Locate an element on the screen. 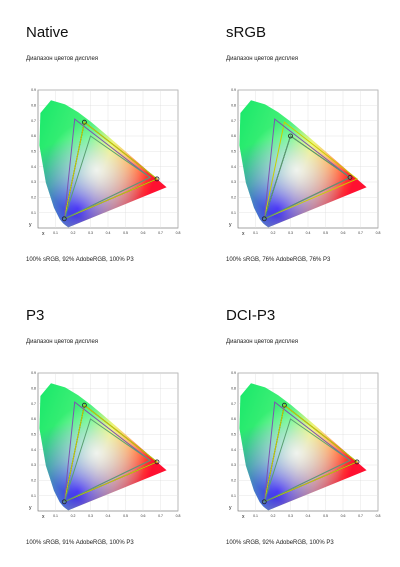 The height and width of the screenshot is (567, 400). coverage-text: 100% sRGB, 91% AdobeRGB, 100% P3 is located at coordinates (80, 543).